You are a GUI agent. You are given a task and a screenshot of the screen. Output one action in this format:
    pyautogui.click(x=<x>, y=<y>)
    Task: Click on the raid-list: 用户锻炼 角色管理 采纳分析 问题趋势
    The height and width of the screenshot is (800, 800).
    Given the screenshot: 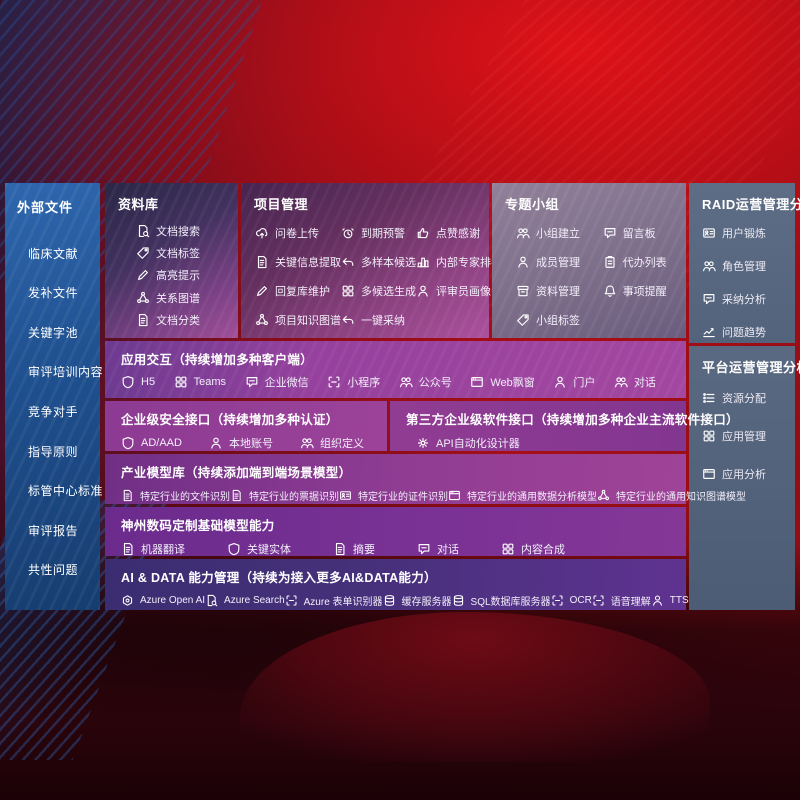 What is the action you would take?
    pyautogui.click(x=742, y=278)
    